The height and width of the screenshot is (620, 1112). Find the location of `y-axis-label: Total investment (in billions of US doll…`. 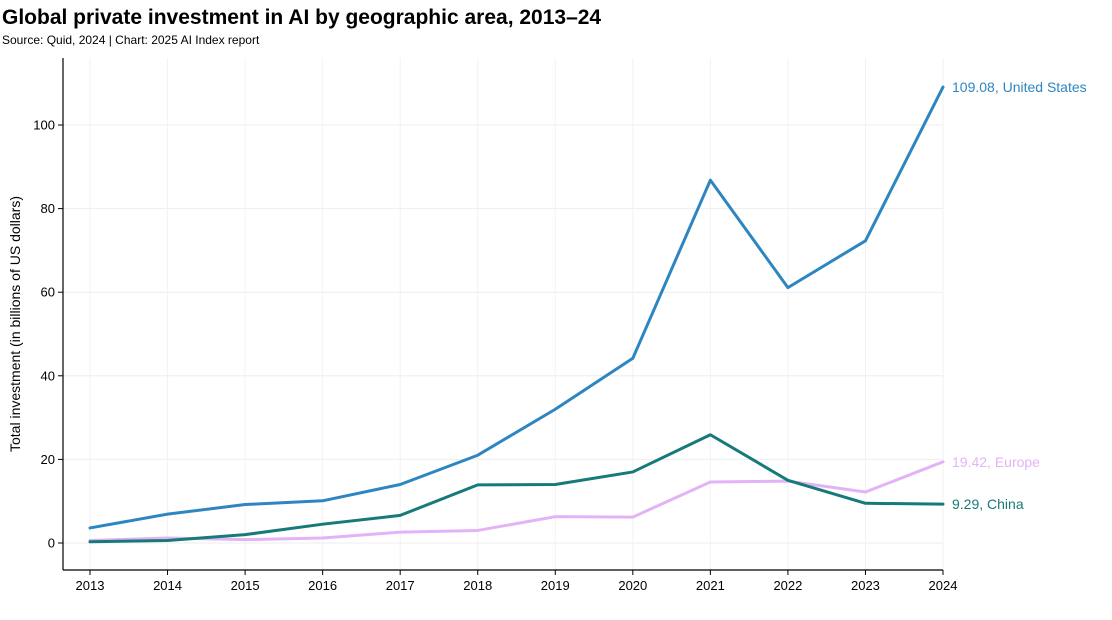

y-axis-label: Total investment (in billions of US doll… is located at coordinates (15, 324).